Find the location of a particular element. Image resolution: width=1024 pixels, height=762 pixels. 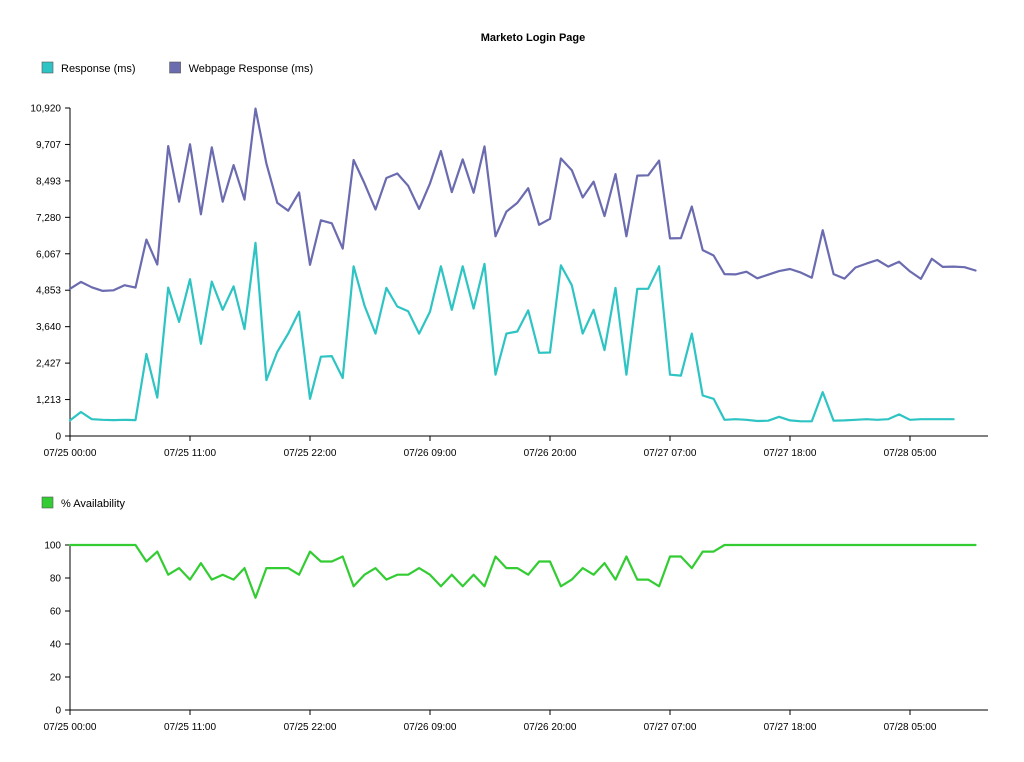

y-tick-label: 20 is located at coordinates (56, 678).